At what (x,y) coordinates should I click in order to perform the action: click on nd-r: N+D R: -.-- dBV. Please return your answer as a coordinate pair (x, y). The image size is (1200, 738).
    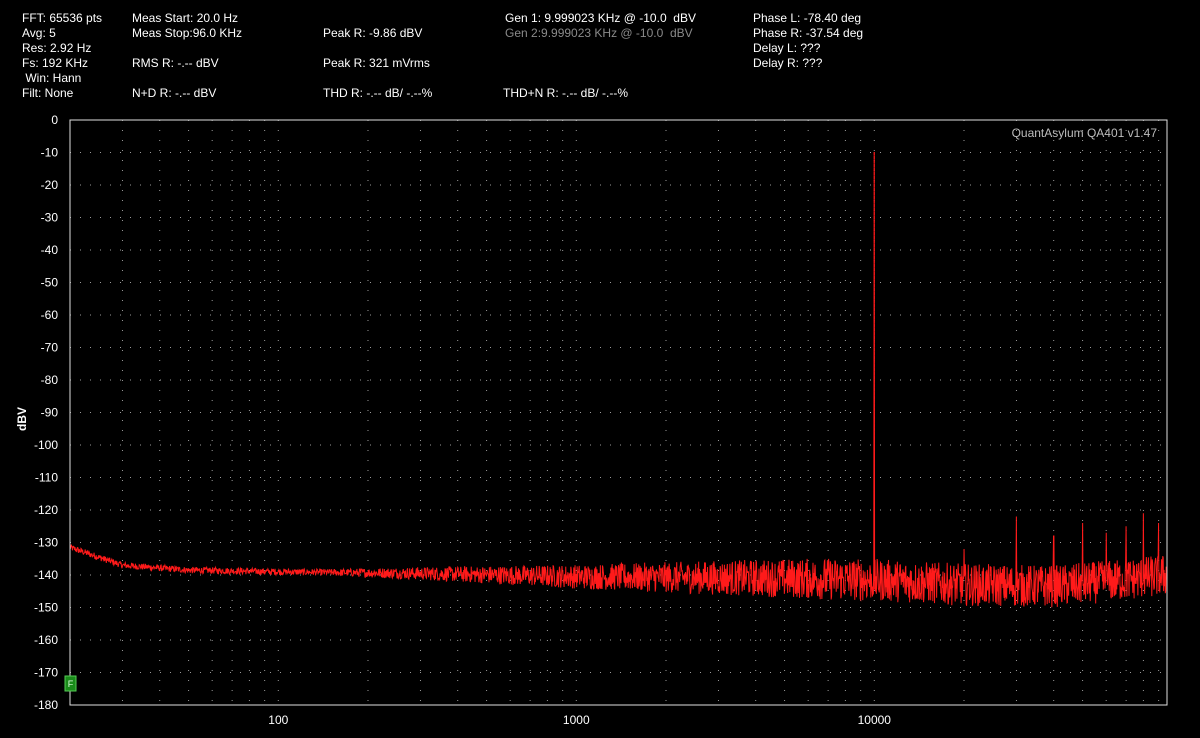
    Looking at the image, I should click on (174, 93).